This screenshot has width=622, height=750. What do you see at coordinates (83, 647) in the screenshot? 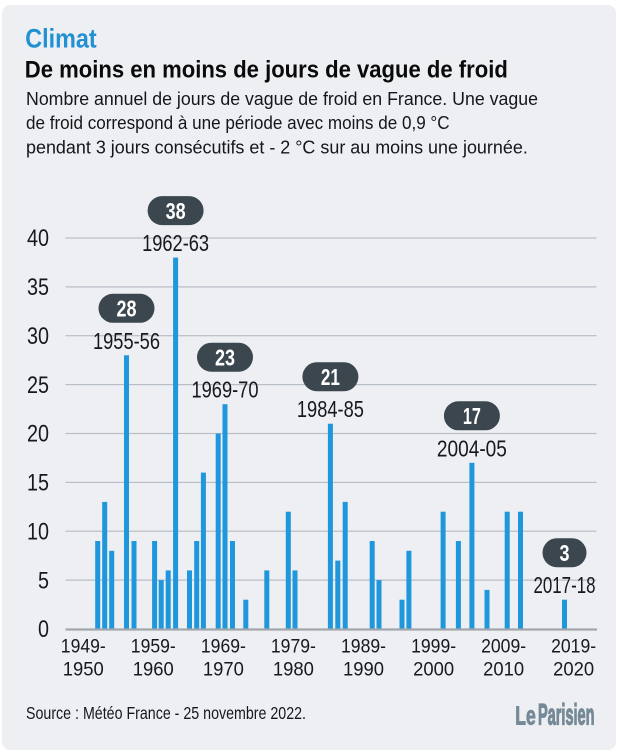
I see `svg-text: 1949-` at bounding box center [83, 647].